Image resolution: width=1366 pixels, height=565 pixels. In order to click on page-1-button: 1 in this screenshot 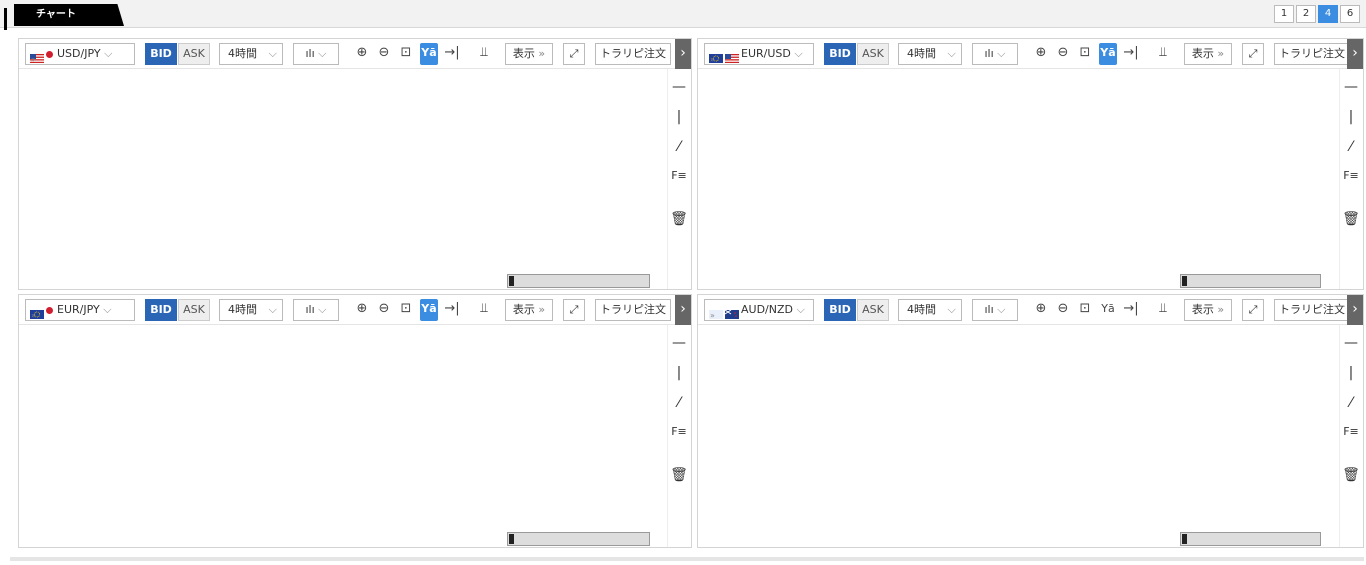, I will do `click(1284, 14)`.